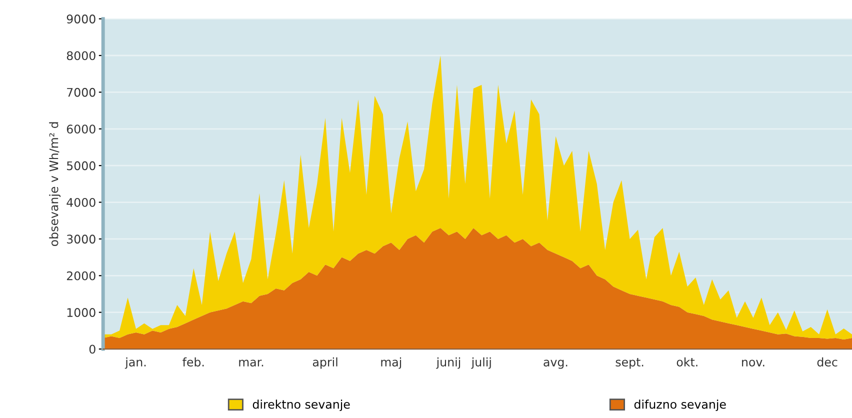 This screenshot has height=418, width=852. I want to click on y-tick-label: 2000, so click(81, 275).